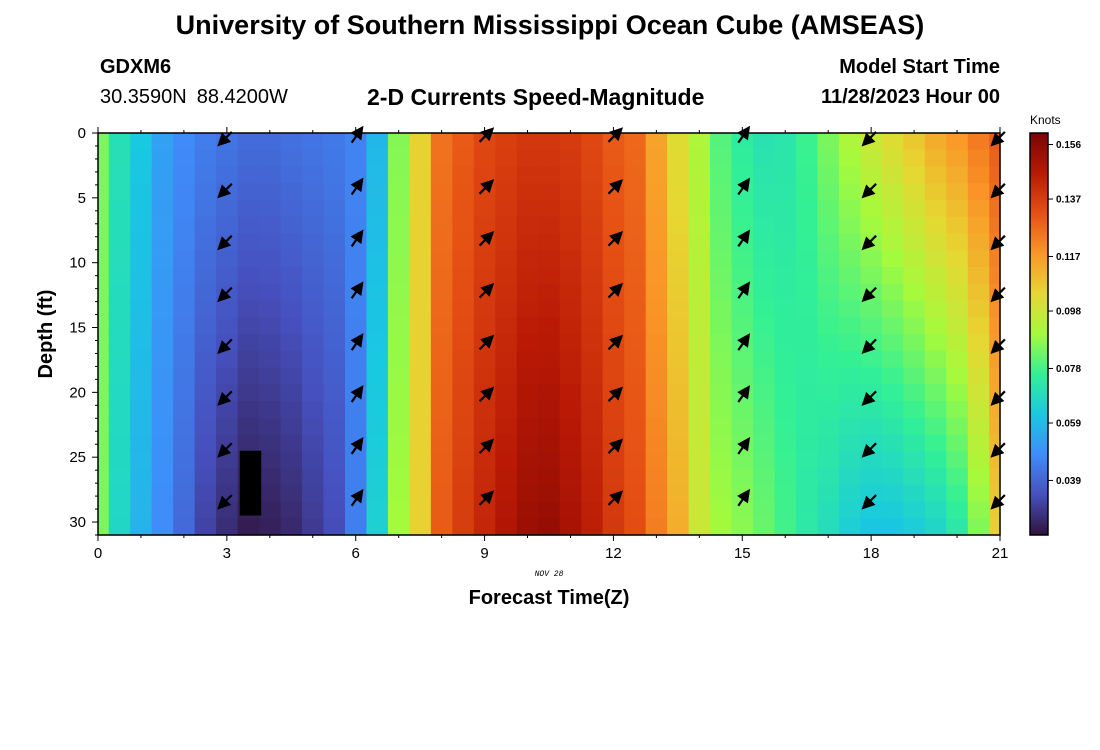 Image resolution: width=1100 pixels, height=750 pixels. Describe the element at coordinates (1068, 200) in the screenshot. I see `colorbar-tick-label: 0.137` at that location.